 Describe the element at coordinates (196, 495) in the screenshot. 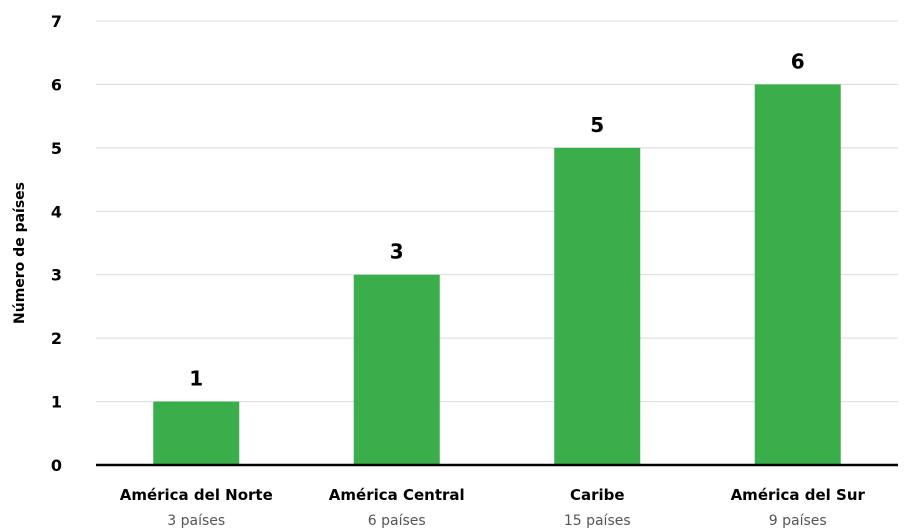

I see `x-category-label: América del Norte` at that location.